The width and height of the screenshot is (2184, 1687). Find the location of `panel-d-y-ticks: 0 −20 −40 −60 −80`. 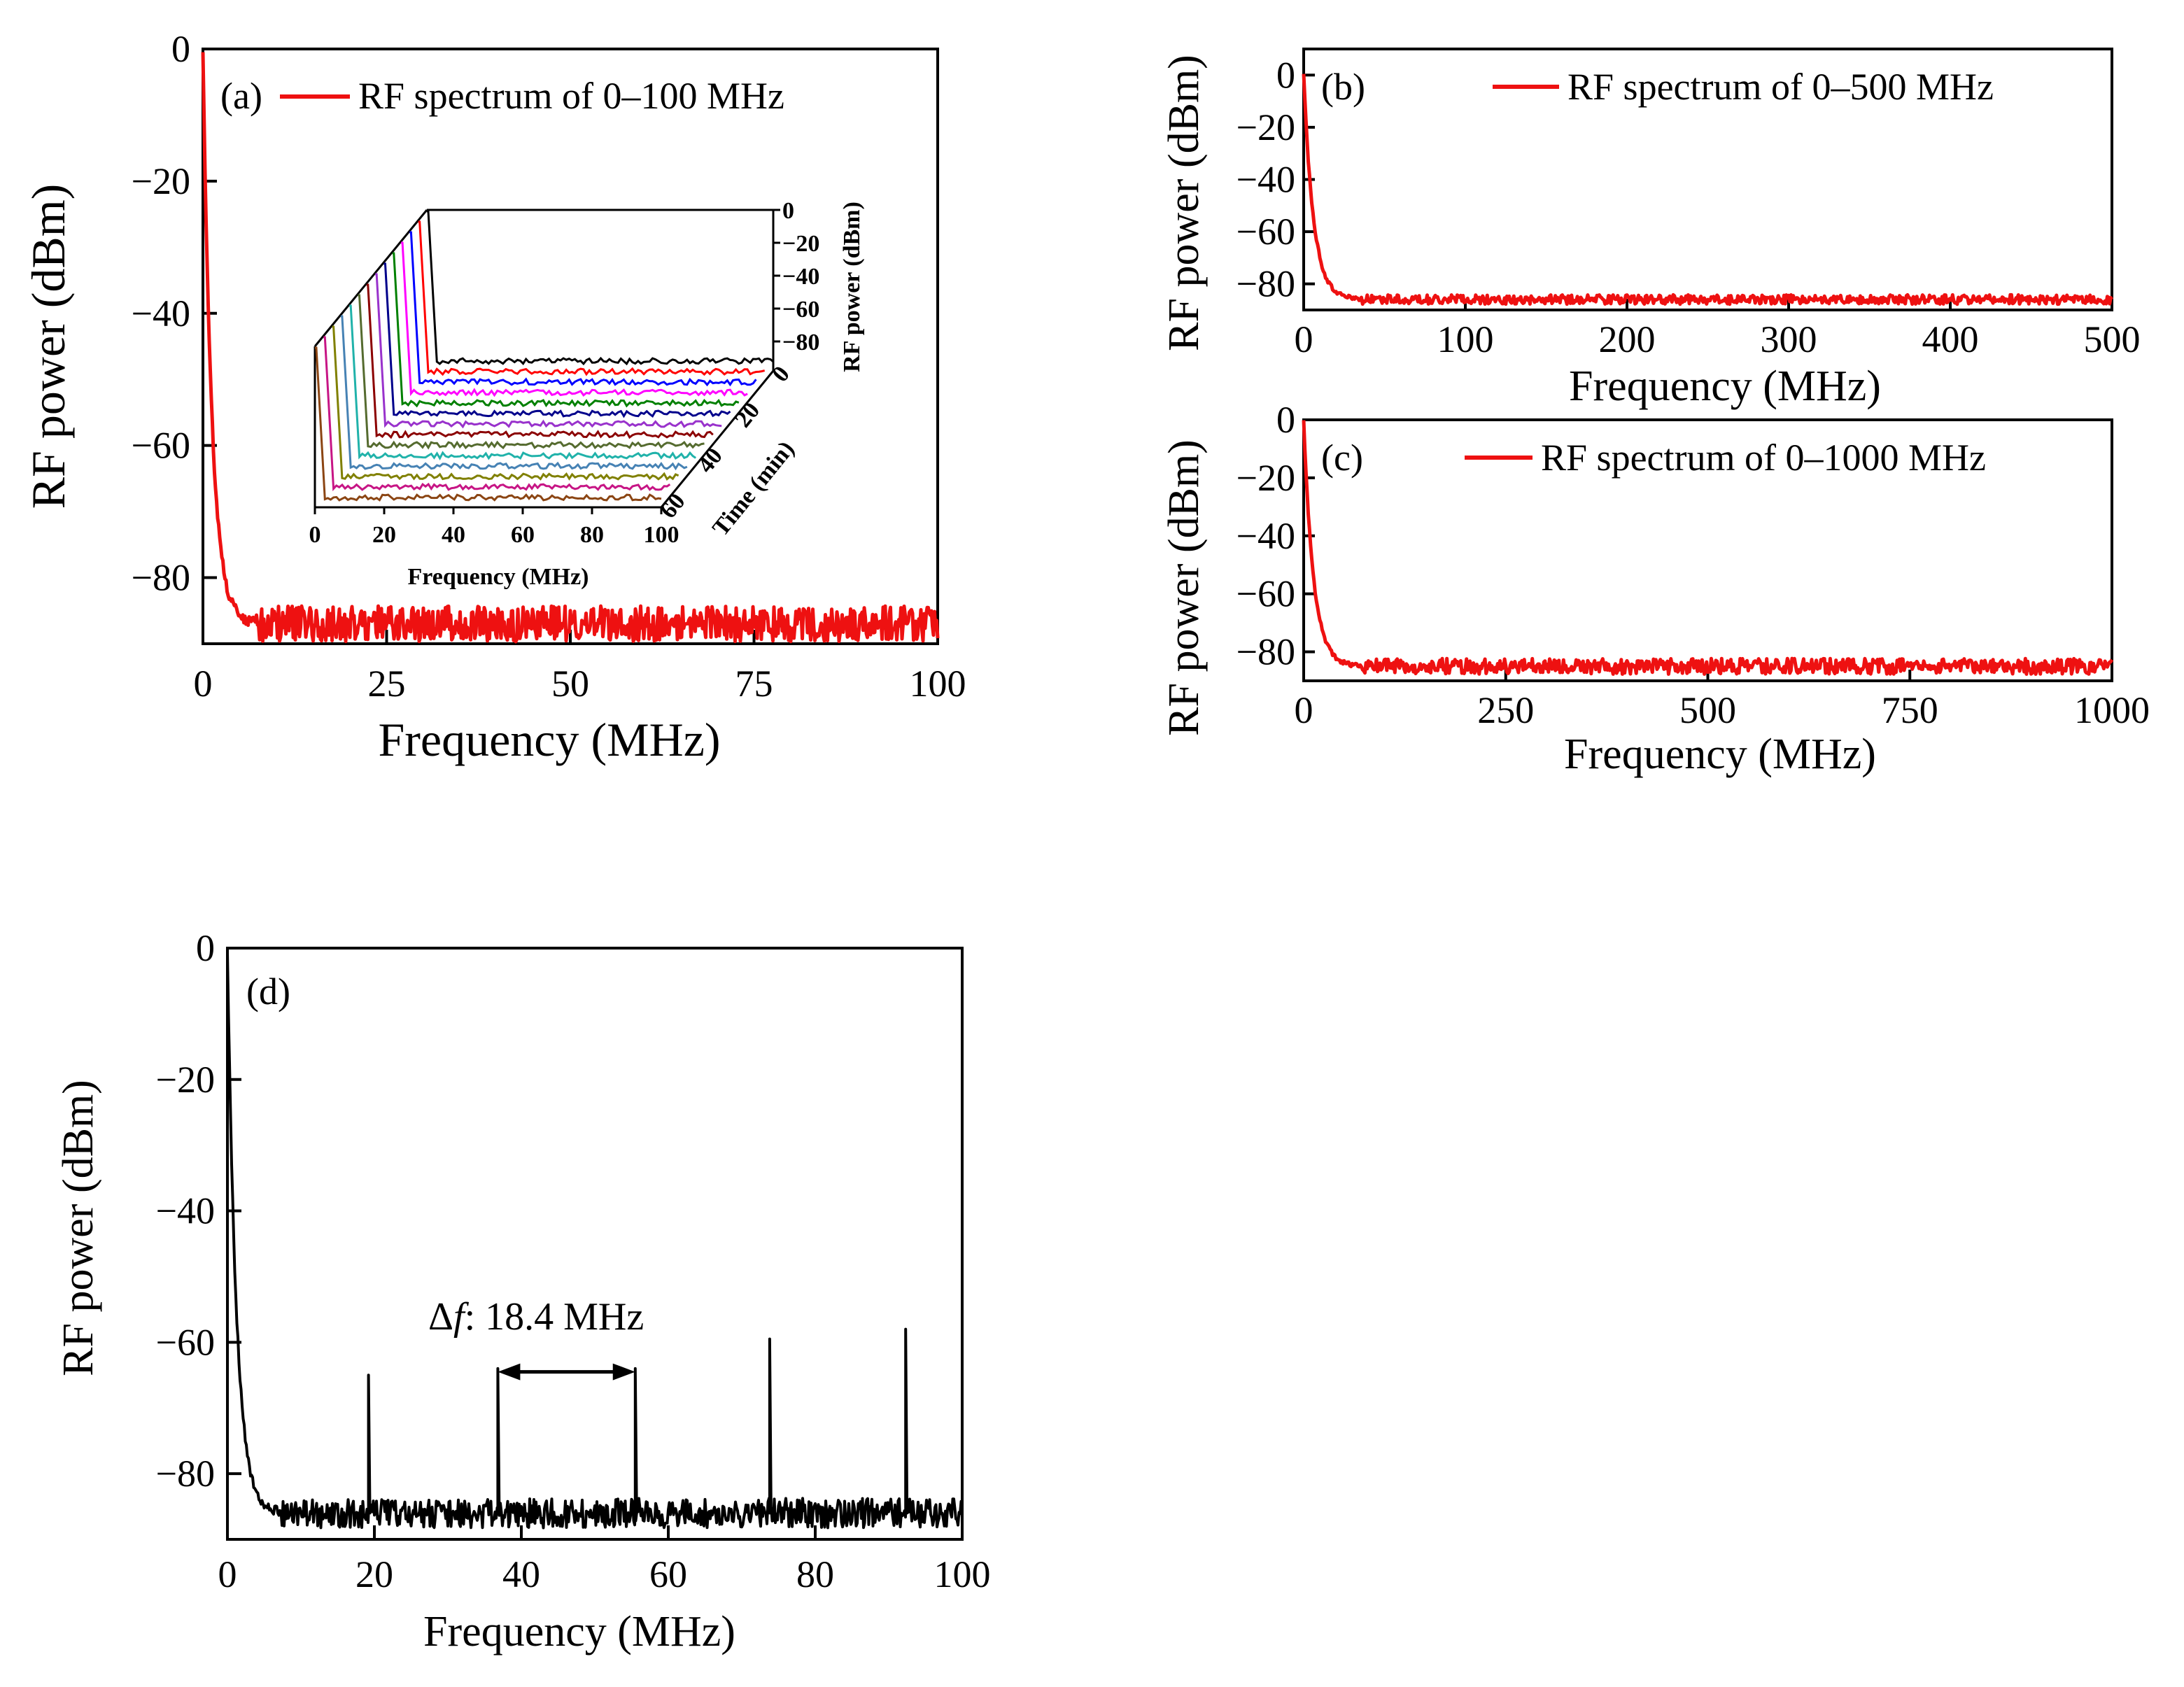

panel-d-y-ticks: 0 −20 −40 −60 −80 is located at coordinates (199, 1211).